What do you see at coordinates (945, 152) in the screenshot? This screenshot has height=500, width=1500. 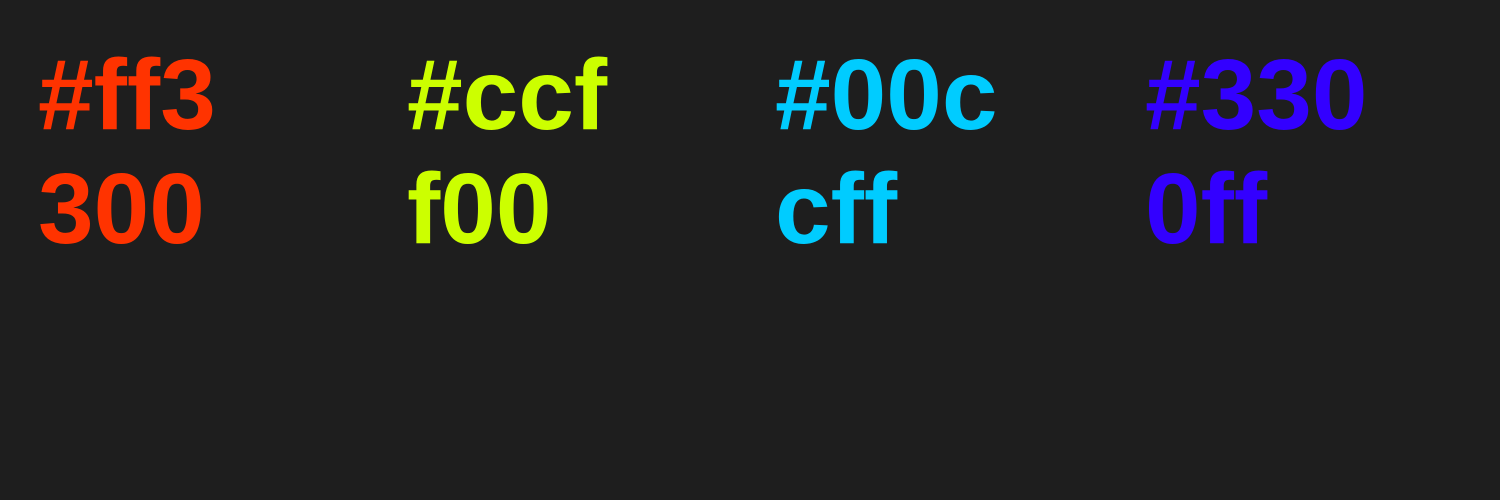 I see `color-swatch-3: #00c cff` at bounding box center [945, 152].